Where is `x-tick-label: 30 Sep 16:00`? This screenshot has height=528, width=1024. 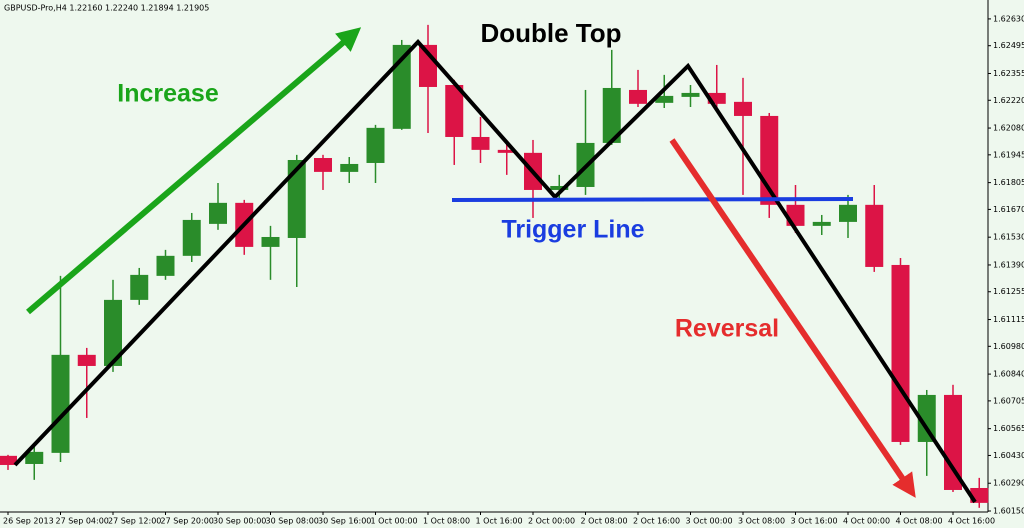
x-tick-label: 30 Sep 16:00 is located at coordinates (344, 521).